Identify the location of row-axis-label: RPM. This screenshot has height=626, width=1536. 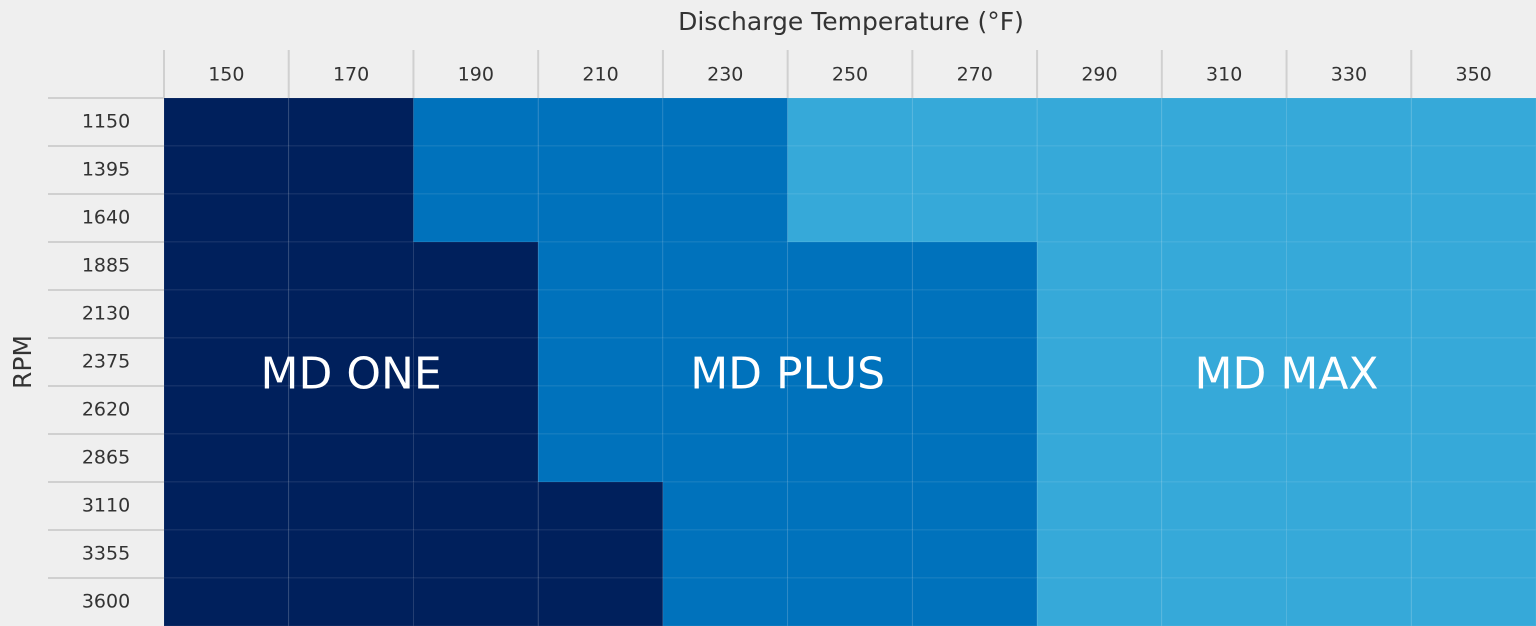
(22, 362).